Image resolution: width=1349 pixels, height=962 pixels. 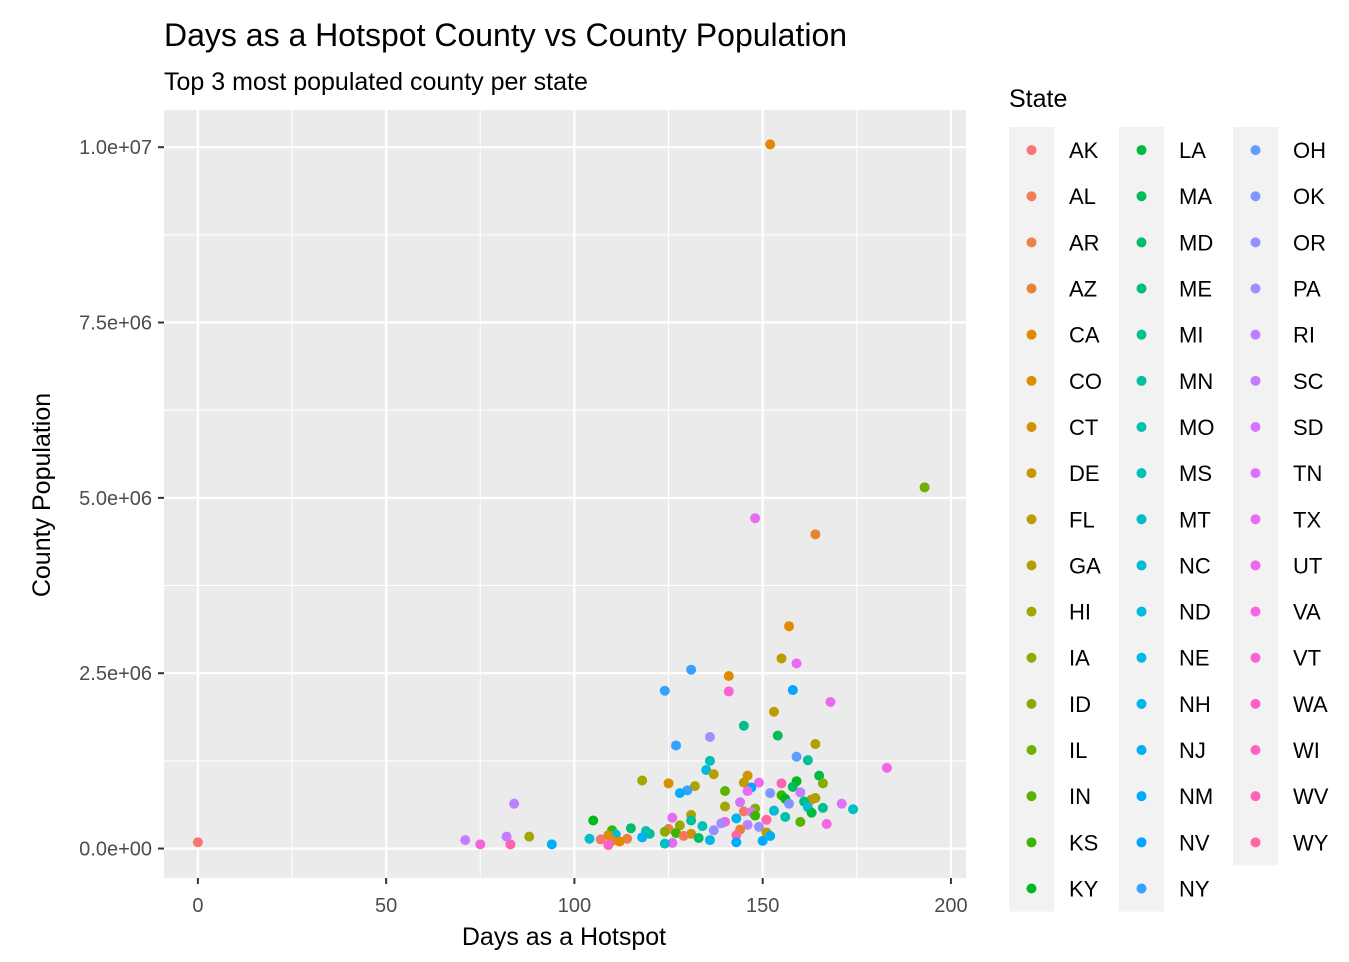 What do you see at coordinates (950, 906) in the screenshot?
I see `x-tick-label: 200` at bounding box center [950, 906].